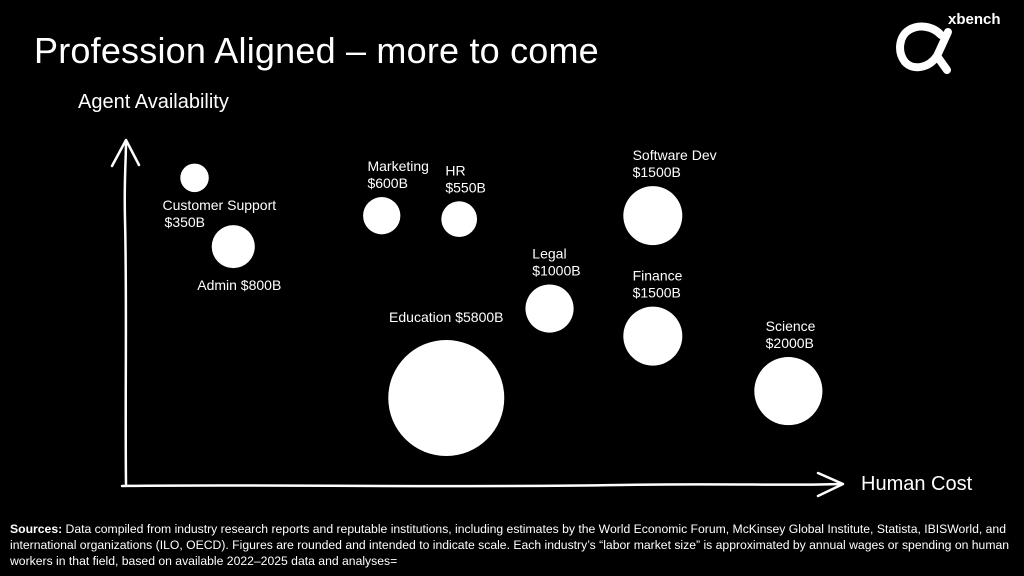 The image size is (1024, 576). What do you see at coordinates (974, 19) in the screenshot?
I see `brand-name: xbench` at bounding box center [974, 19].